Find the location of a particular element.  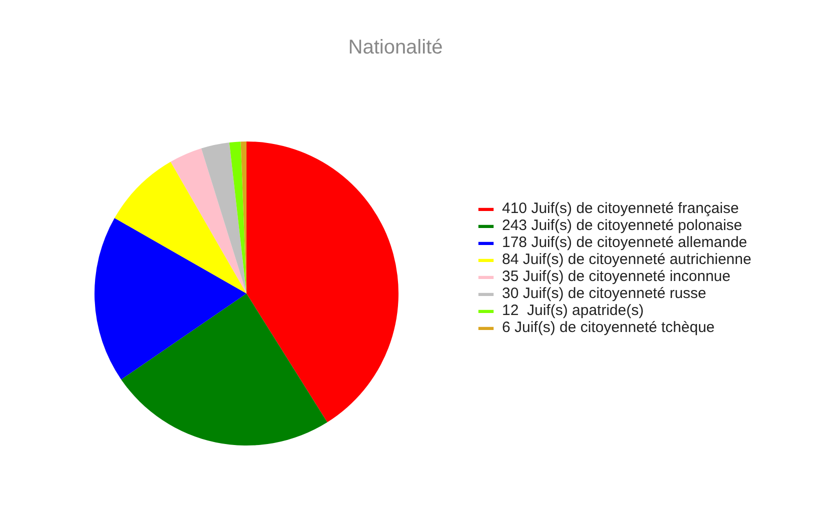

legend-label: 30 Juif(s) de citoyenneté russe is located at coordinates (604, 293).